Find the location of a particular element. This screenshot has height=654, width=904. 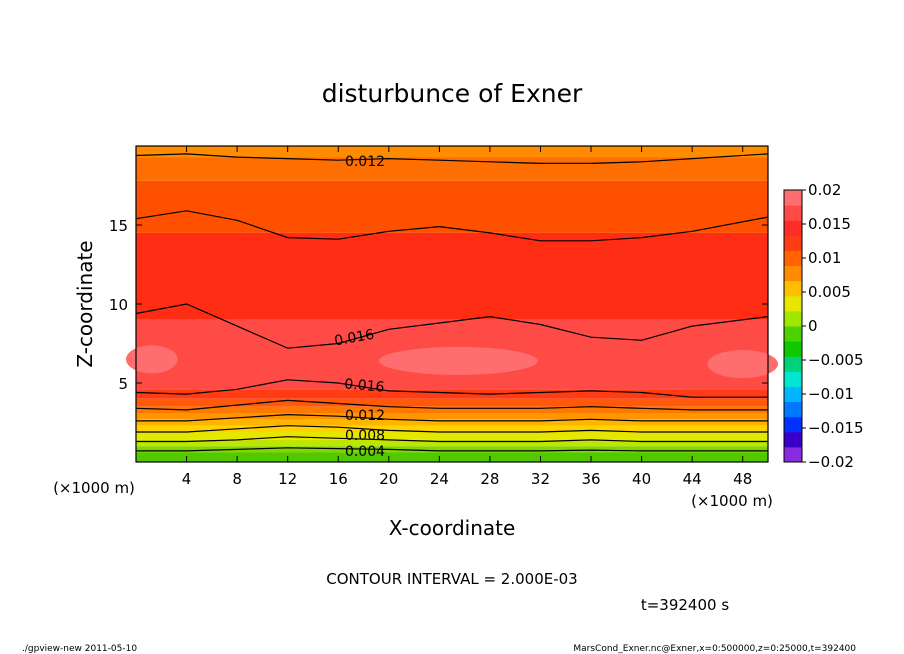

contour-label: 0.008 is located at coordinates (365, 436).